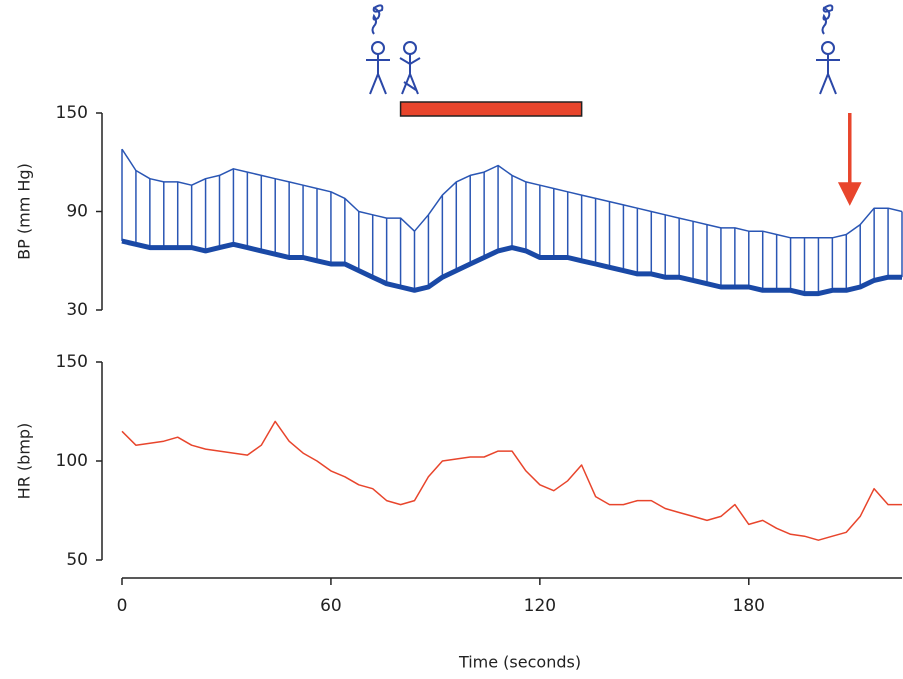  What do you see at coordinates (24, 461) in the screenshot?
I see `y-axis-label: HR (bmp)` at bounding box center [24, 461].